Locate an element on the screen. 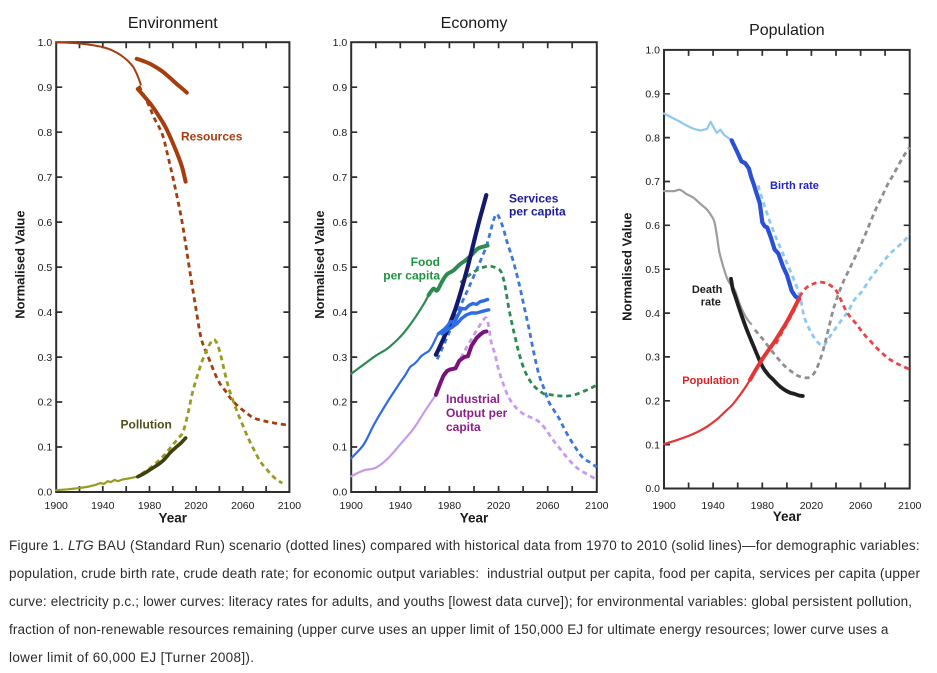  svg-text: rate is located at coordinates (711, 302).